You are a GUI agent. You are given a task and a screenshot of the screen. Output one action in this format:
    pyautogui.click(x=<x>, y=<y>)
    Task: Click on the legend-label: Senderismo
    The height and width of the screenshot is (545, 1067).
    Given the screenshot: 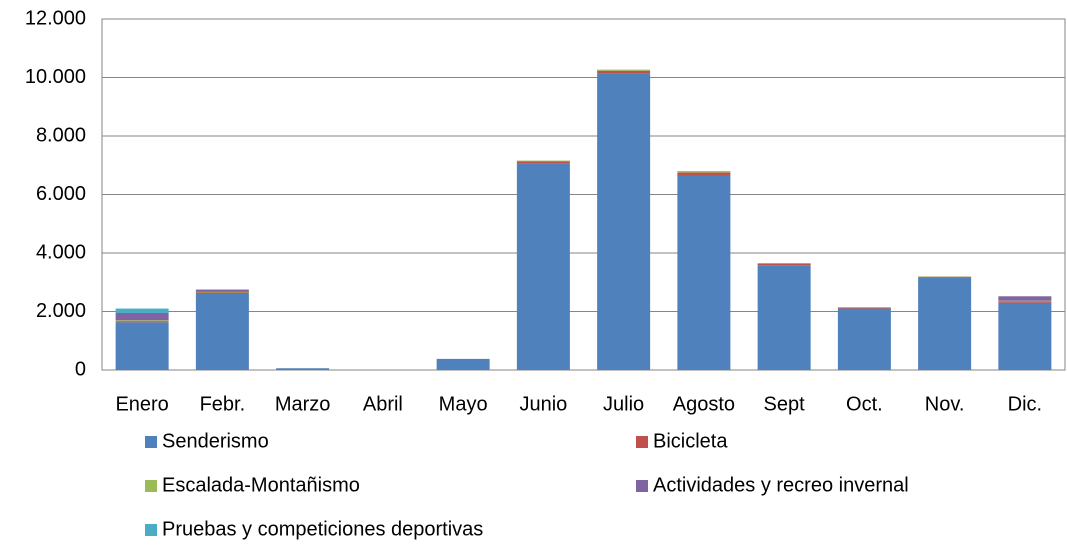 What is the action you would take?
    pyautogui.click(x=215, y=441)
    